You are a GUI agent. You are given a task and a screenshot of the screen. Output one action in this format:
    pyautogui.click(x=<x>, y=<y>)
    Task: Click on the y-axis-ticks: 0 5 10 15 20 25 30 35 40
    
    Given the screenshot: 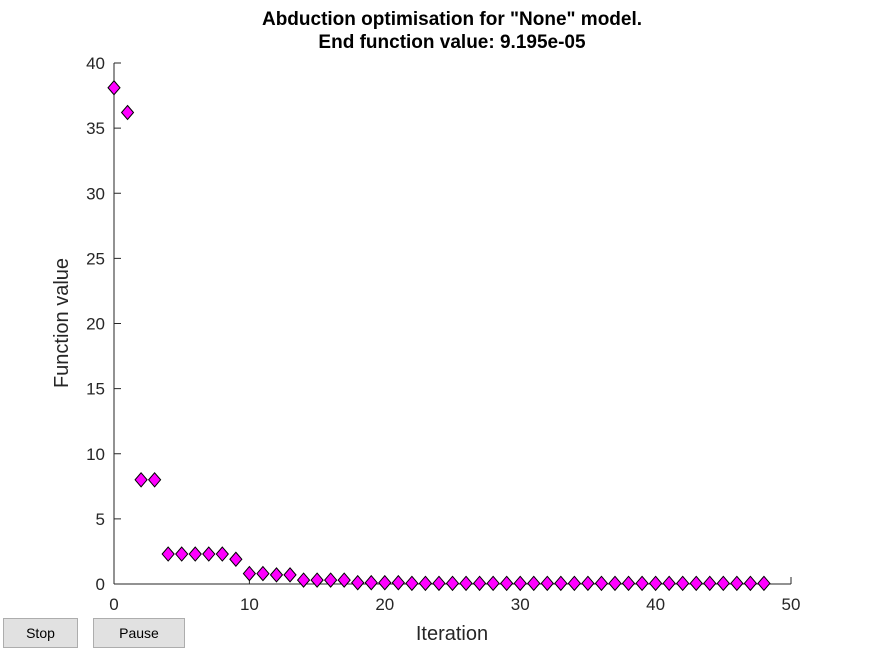 What is the action you would take?
    pyautogui.click(x=103, y=324)
    